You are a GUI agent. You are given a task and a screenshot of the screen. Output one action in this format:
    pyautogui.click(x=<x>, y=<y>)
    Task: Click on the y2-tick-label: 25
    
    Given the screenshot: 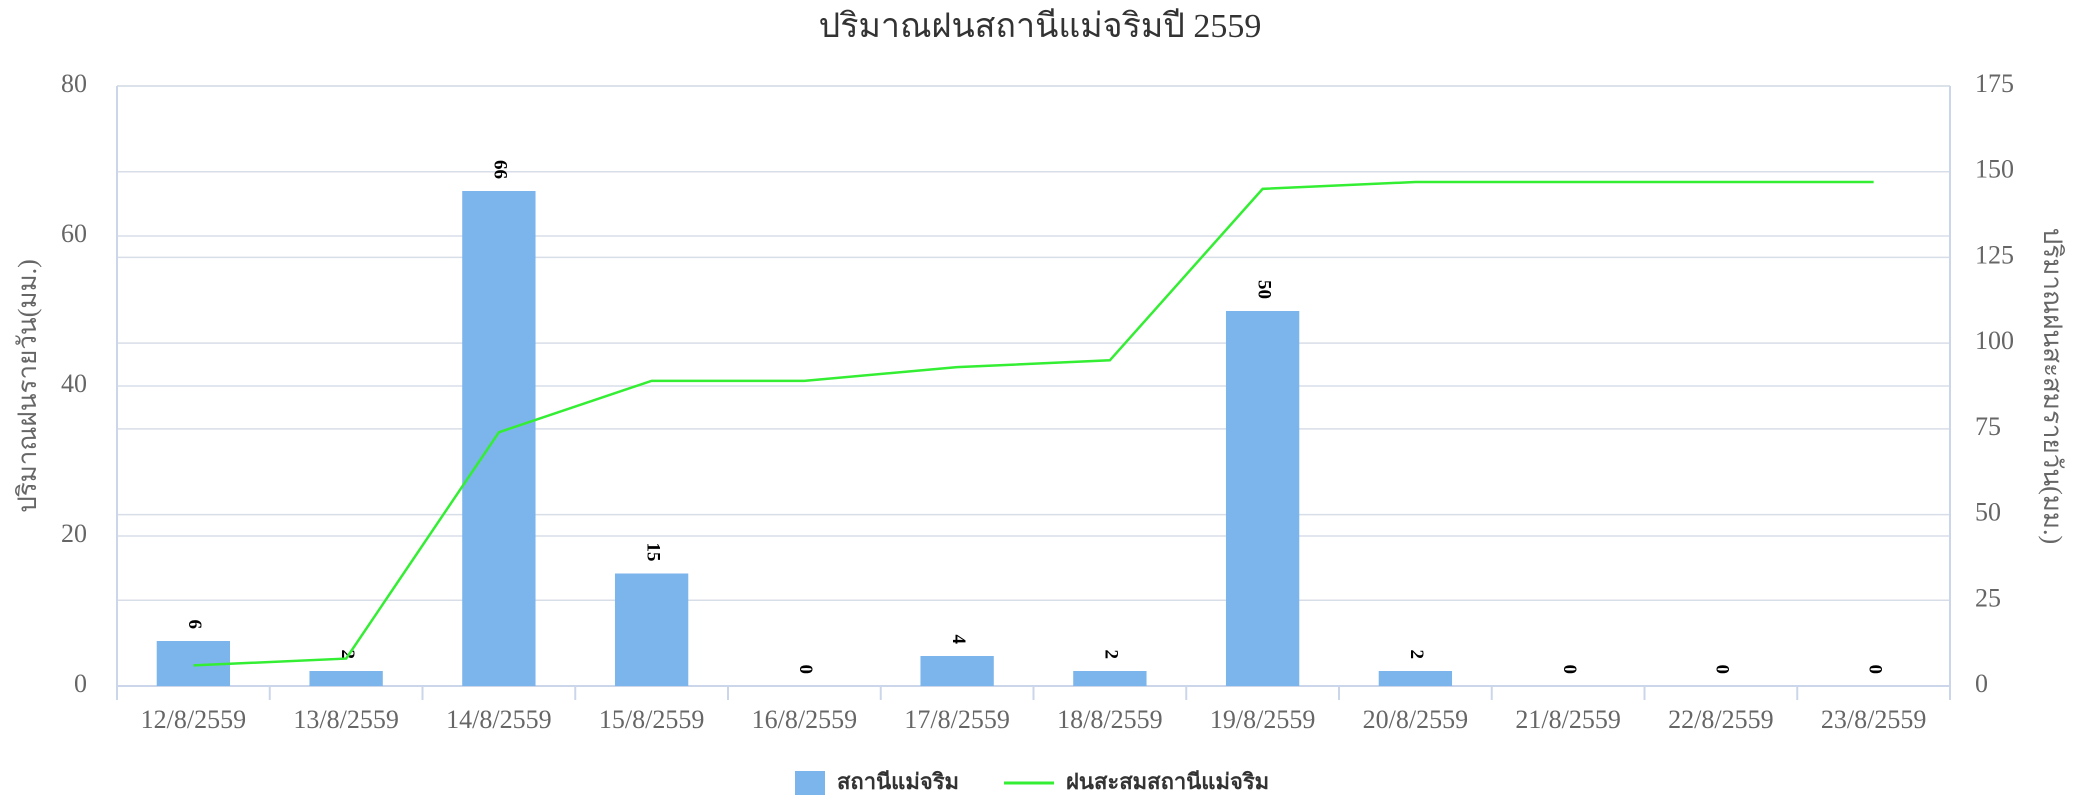 What is the action you would take?
    pyautogui.click(x=1988, y=597)
    